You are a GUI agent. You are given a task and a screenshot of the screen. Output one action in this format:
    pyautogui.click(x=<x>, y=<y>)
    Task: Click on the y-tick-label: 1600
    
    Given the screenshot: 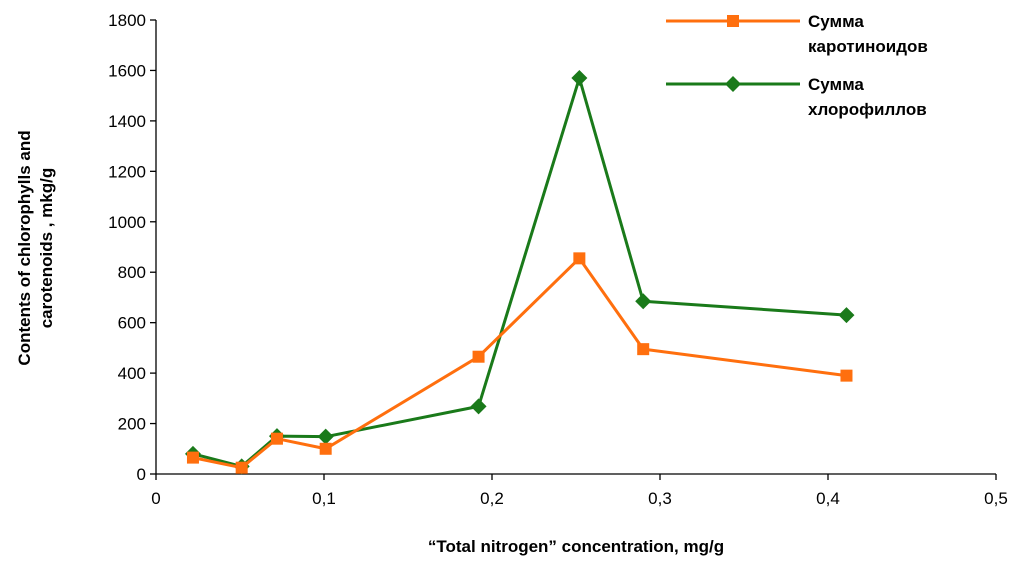 What is the action you would take?
    pyautogui.click(x=127, y=70)
    